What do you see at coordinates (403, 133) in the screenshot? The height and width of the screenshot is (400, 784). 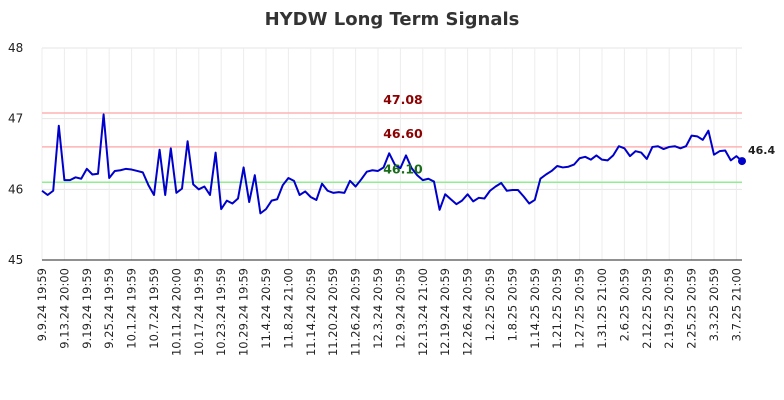 I see `reference-line-label: 46.60` at bounding box center [403, 133].